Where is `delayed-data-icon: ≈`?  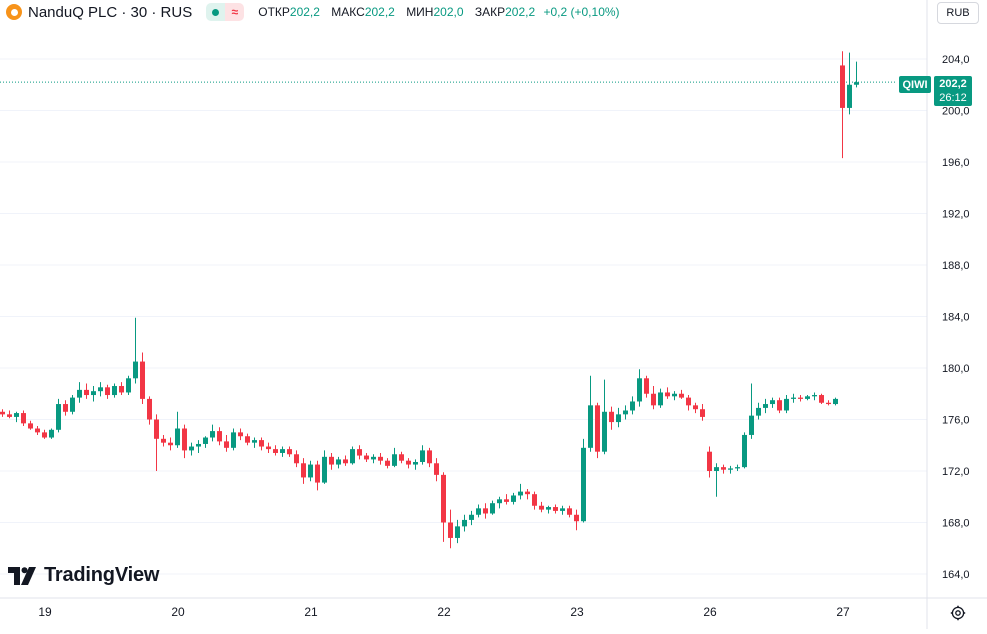
delayed-data-icon: ≈ is located at coordinates (235, 12).